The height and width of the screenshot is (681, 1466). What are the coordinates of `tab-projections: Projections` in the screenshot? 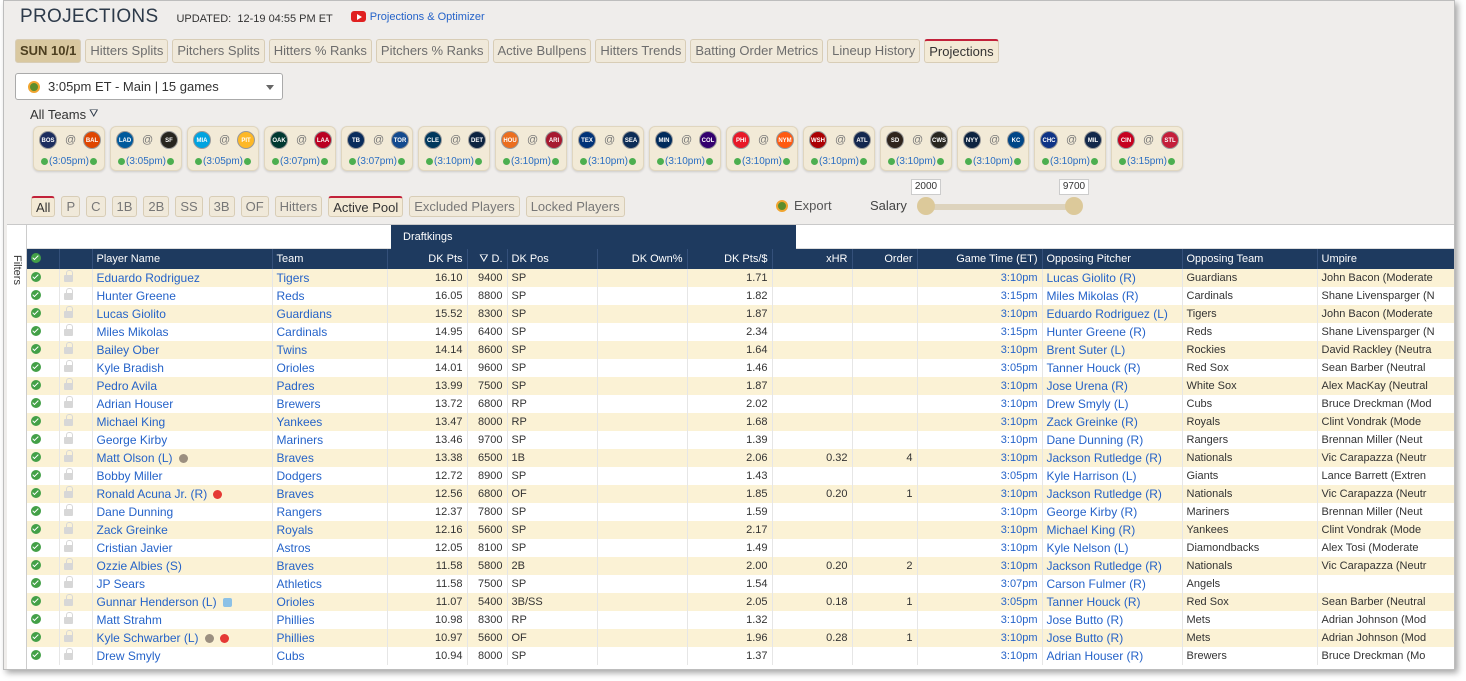 It's located at (961, 51).